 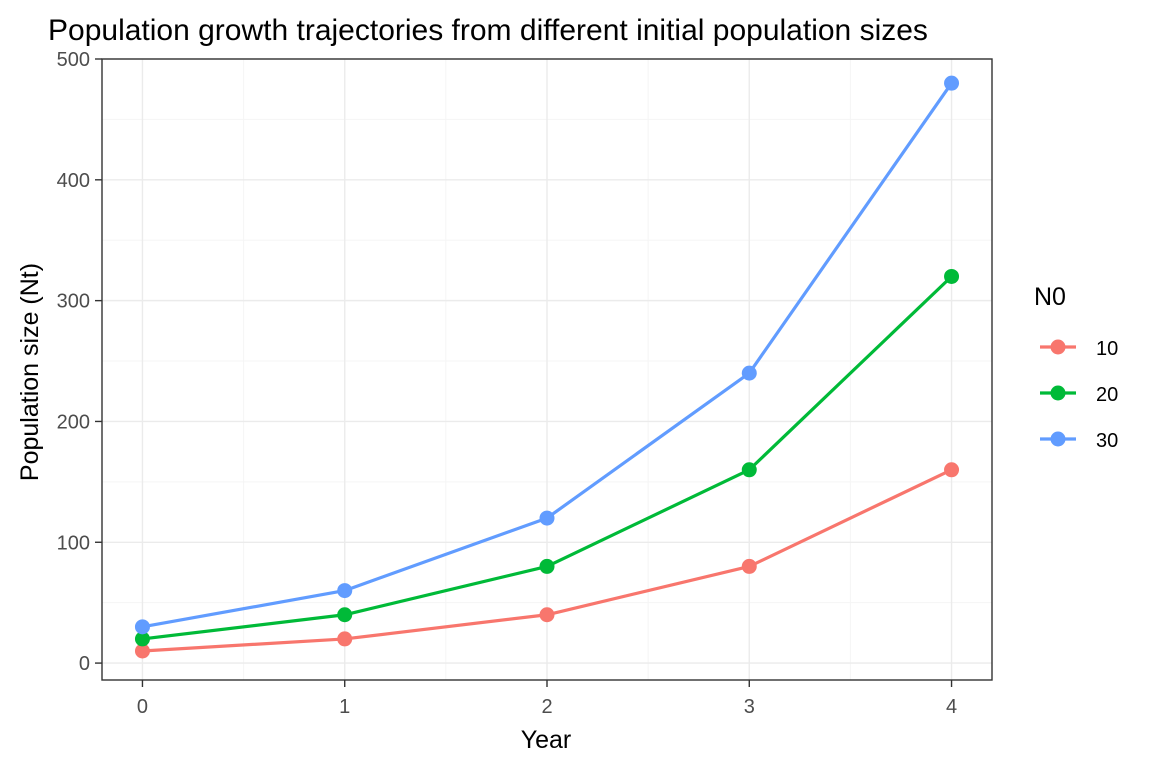 I want to click on x-axis-title: Year, so click(x=546, y=740).